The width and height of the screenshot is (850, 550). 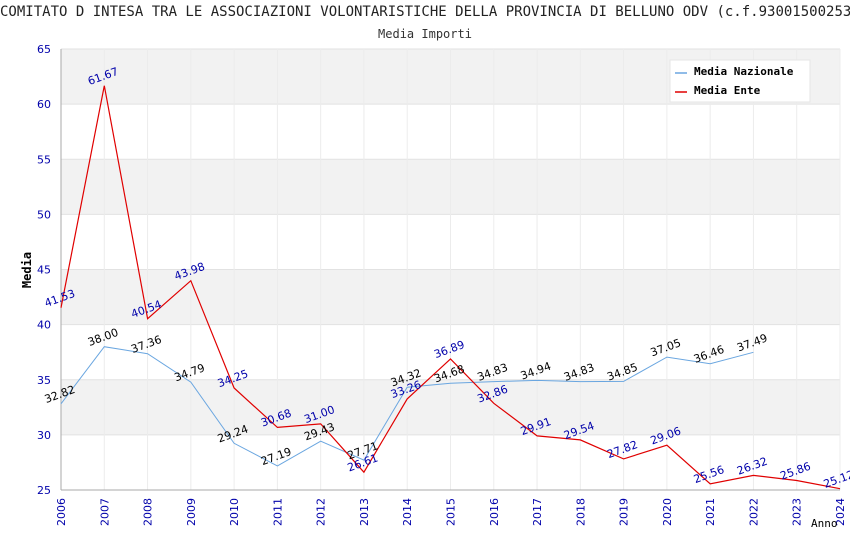 I want to click on legend: Media Nazionale Media Ente, so click(x=740, y=81).